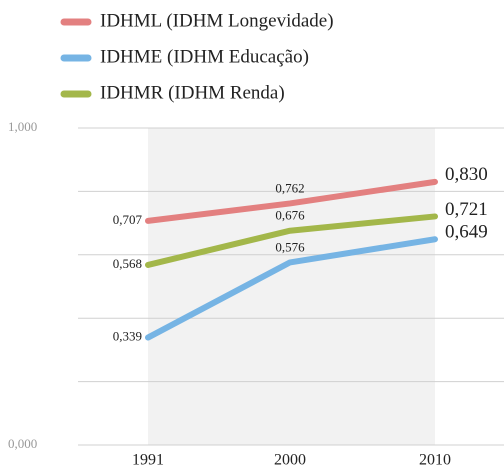  I want to click on data-label: 0,576, so click(290, 246).